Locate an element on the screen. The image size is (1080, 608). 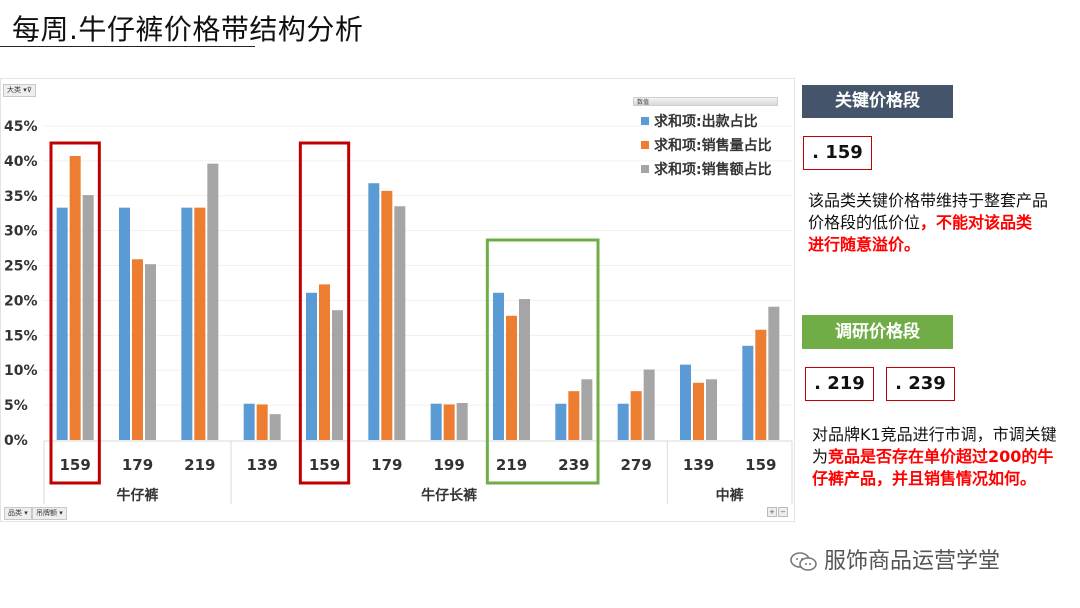
product-category-filter-button: 品类 ▾ is located at coordinates (18, 513).